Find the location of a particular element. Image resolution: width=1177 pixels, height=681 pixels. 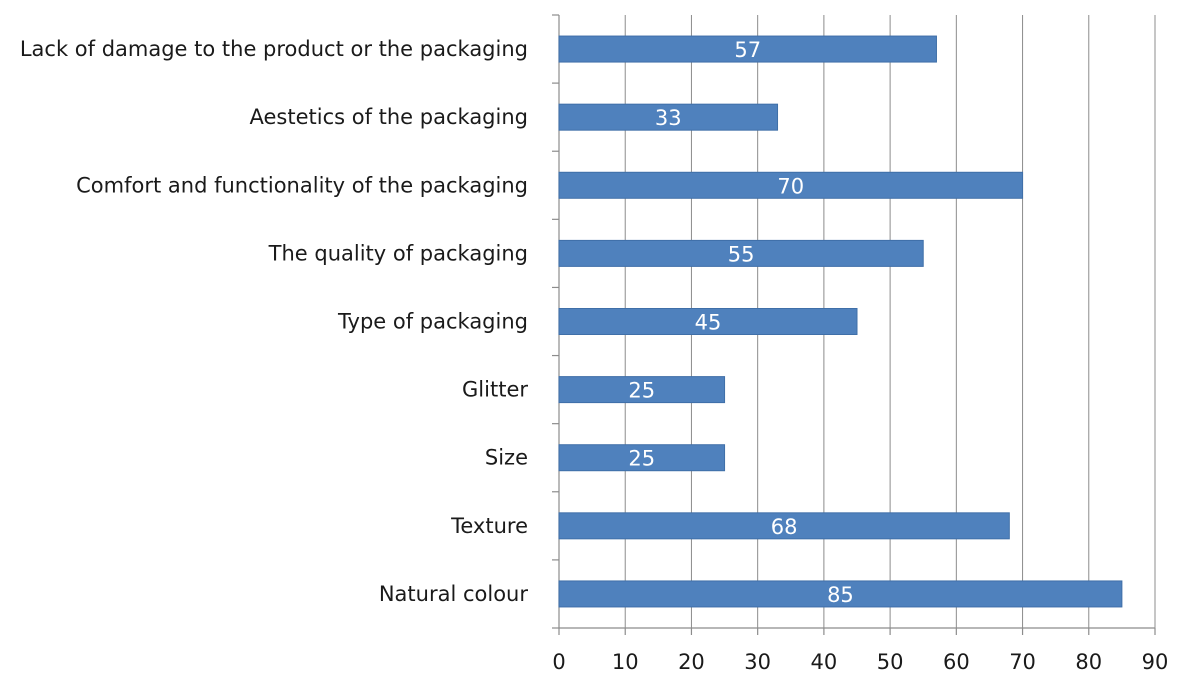

x-tick-label: 70 is located at coordinates (1022, 662).